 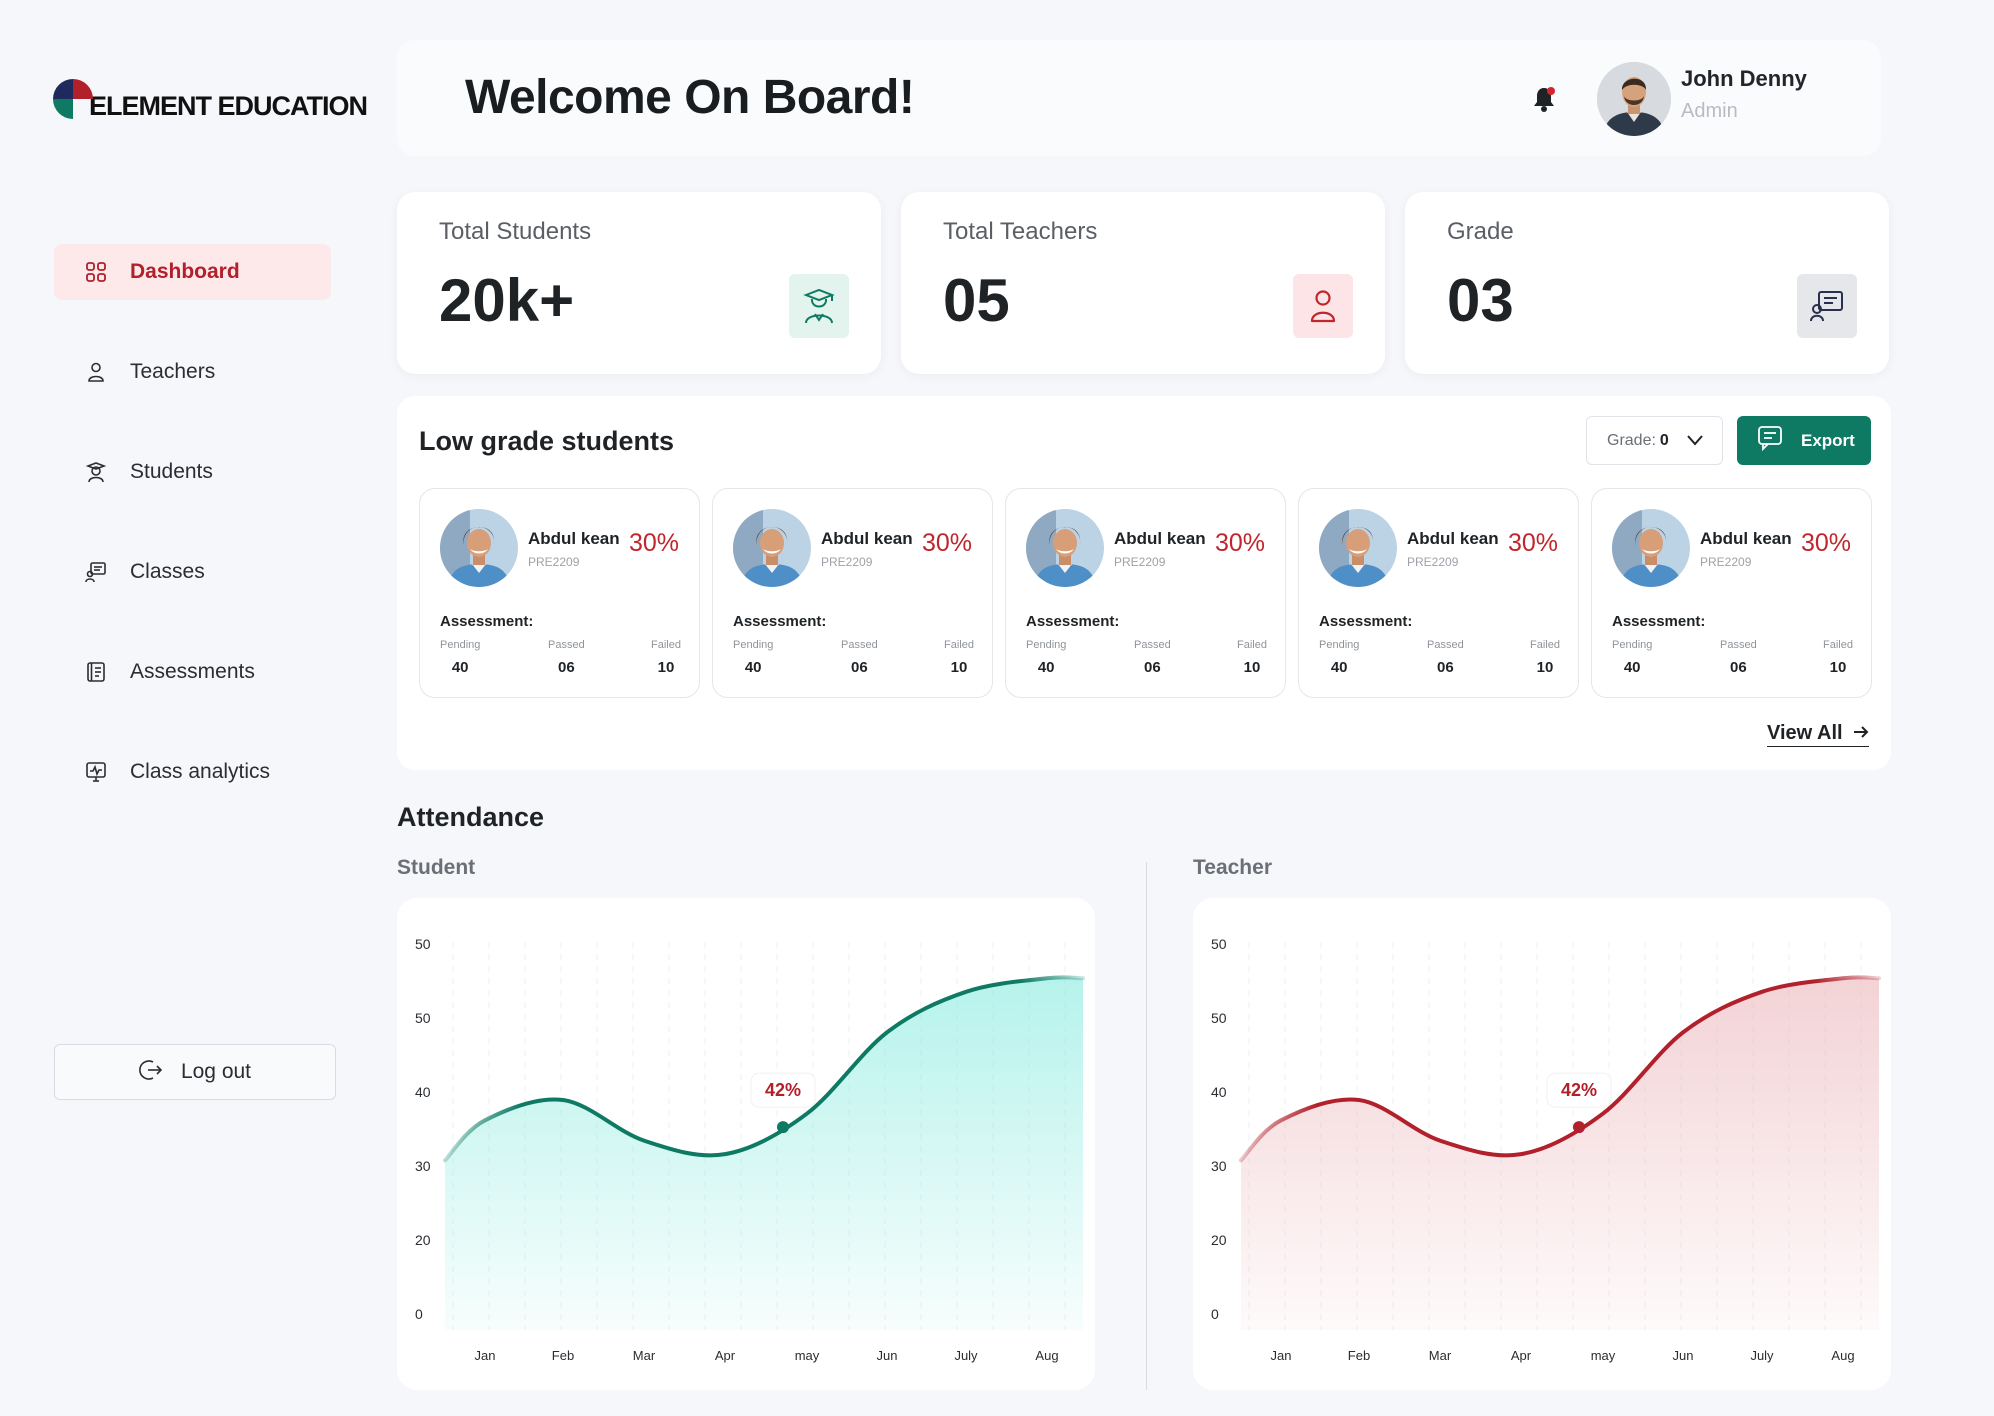 I want to click on teacher-attendance-label: Teacher, so click(x=1232, y=867).